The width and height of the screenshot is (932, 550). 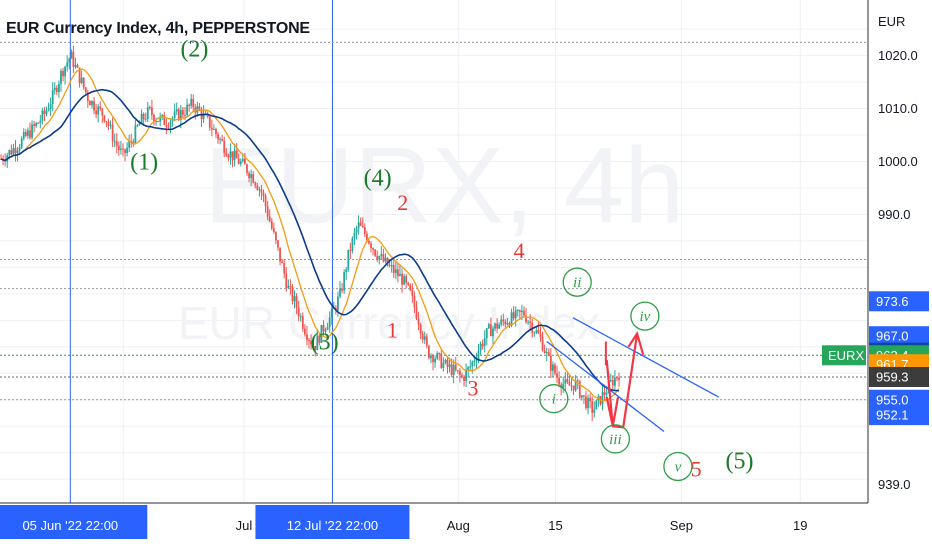 I want to click on time-badge, so click(x=332, y=522).